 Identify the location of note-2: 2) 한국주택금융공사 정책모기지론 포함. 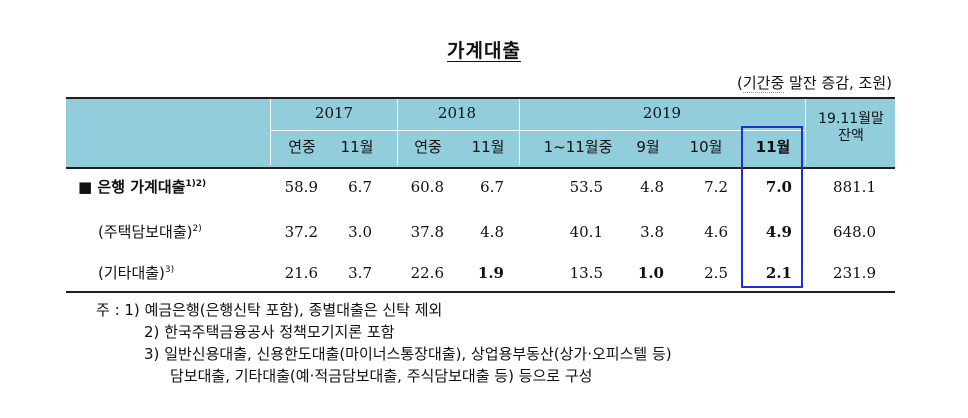
(269, 331).